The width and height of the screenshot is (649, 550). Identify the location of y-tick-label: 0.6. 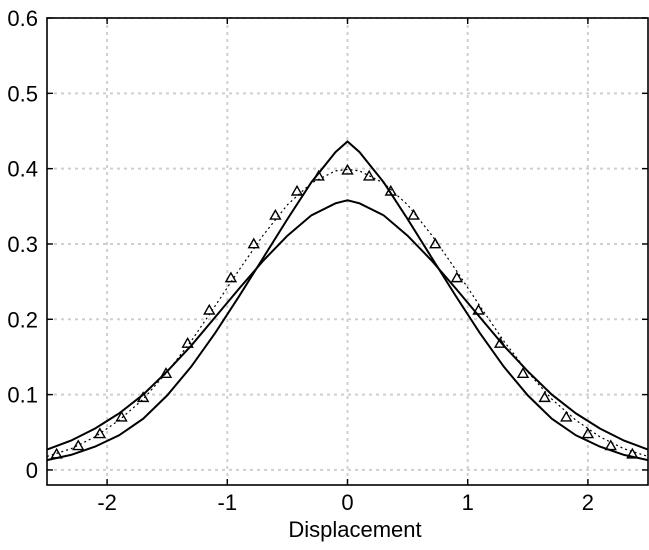
(22, 18).